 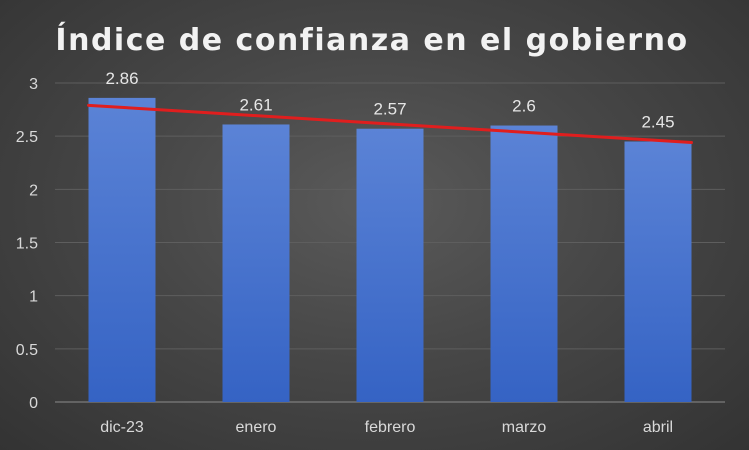 I want to click on data-label: 2.57, so click(x=389, y=109).